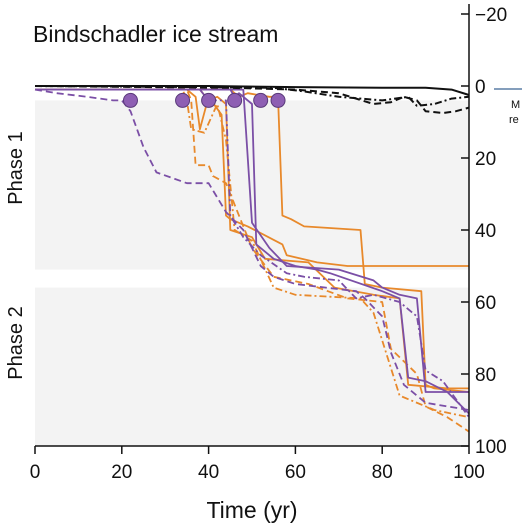  Describe the element at coordinates (208, 472) in the screenshot. I see `x-tick-label: 40` at that location.